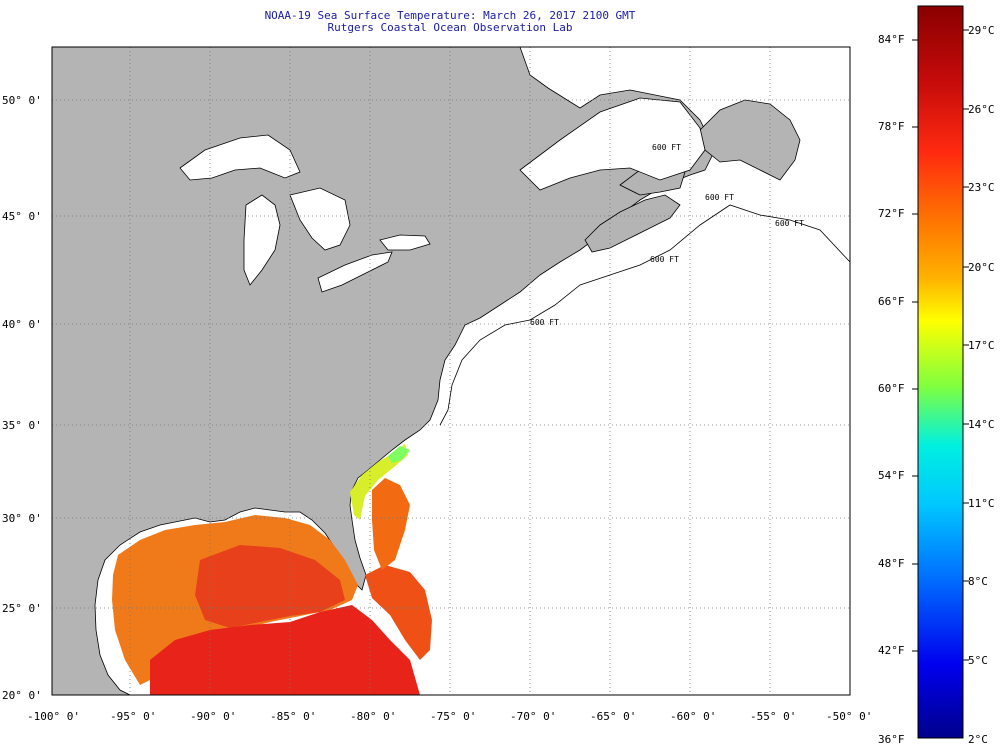 The image size is (1000, 754). Describe the element at coordinates (405, 242) in the screenshot. I see `lake-ontario` at that location.